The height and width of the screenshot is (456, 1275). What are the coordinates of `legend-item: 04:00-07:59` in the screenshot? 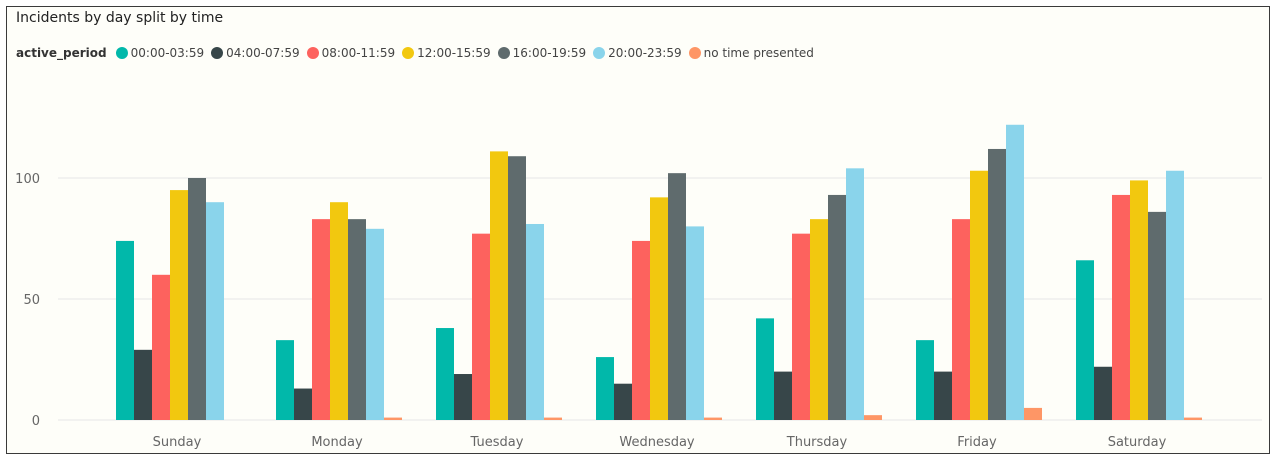 It's located at (255, 53).